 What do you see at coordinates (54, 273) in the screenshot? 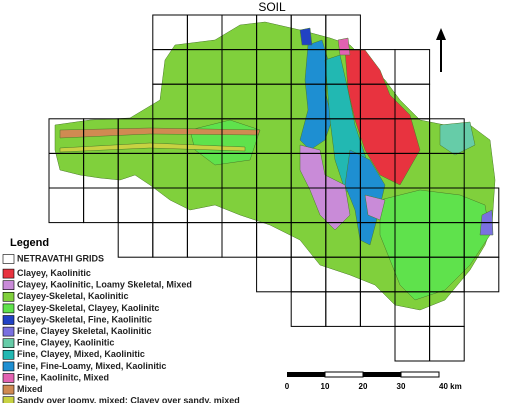
I see `legend-label: Clayey, Kaolinitic` at bounding box center [54, 273].